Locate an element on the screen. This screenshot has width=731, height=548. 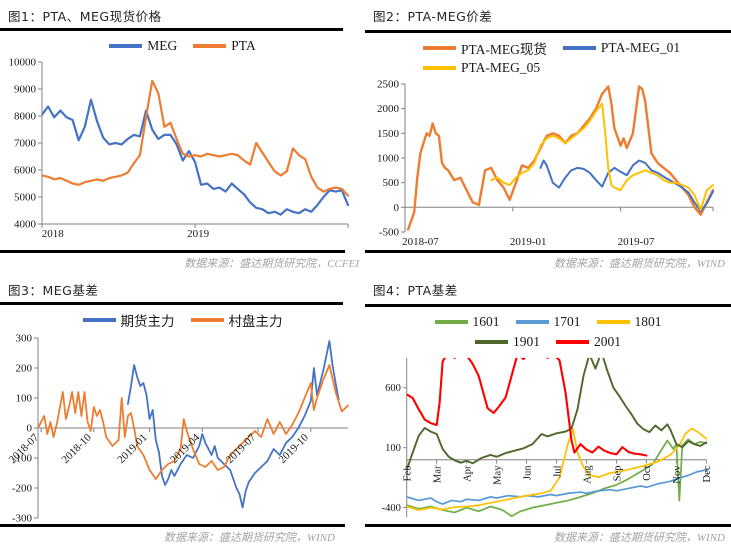
legend-label: 1901 is located at coordinates (526, 341).